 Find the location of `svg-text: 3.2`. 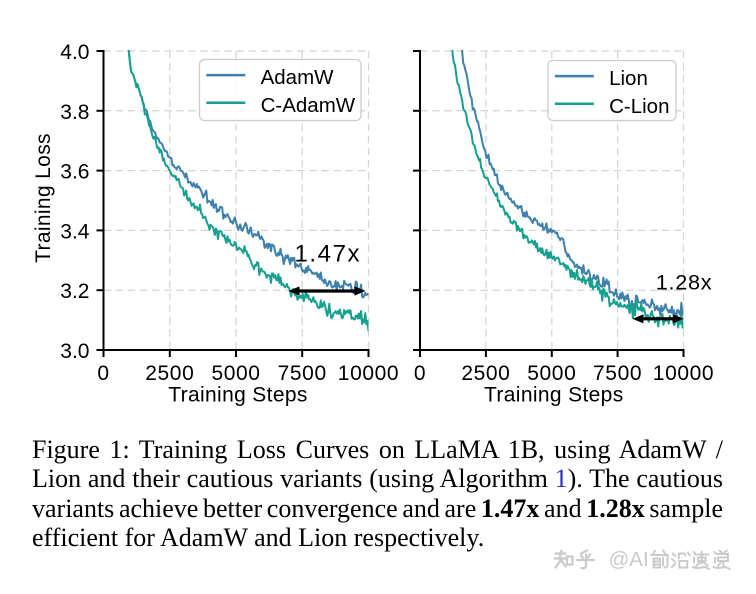

svg-text: 3.2 is located at coordinates (74, 291).